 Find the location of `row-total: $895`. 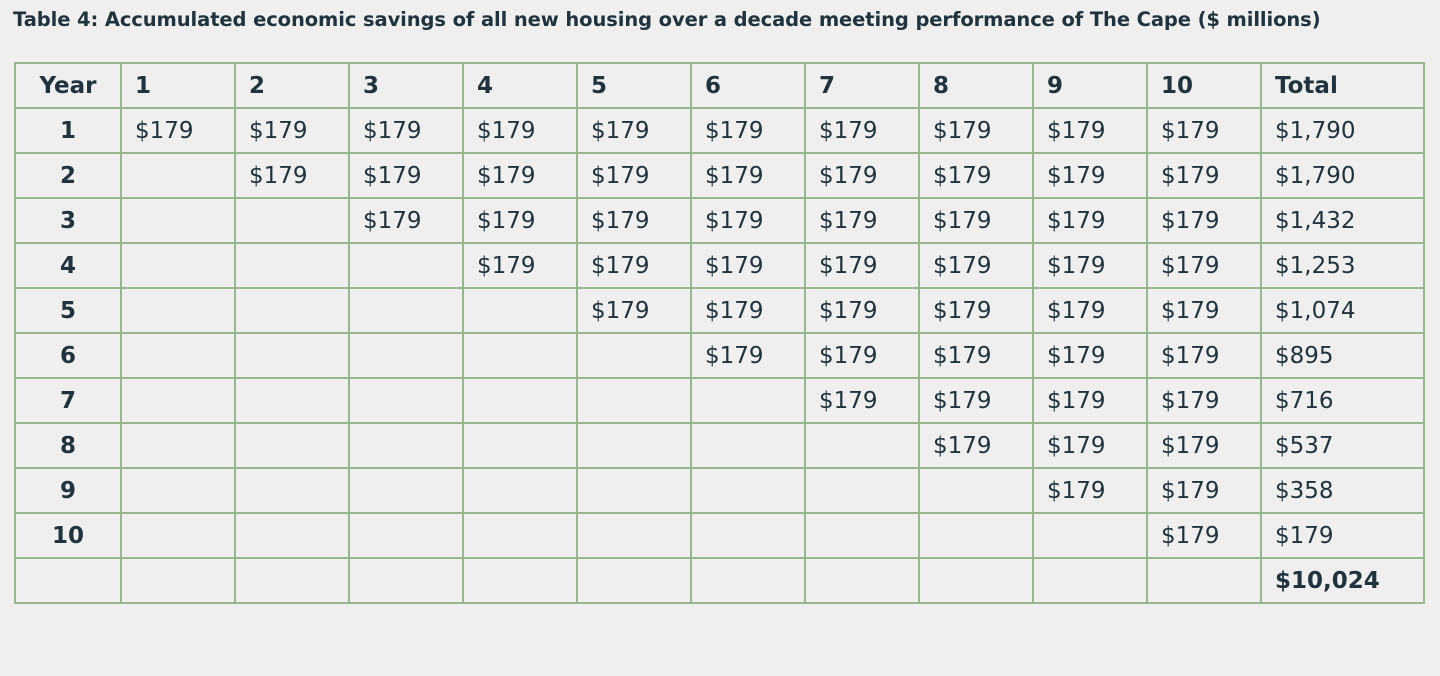

row-total: $895 is located at coordinates (1342, 355).